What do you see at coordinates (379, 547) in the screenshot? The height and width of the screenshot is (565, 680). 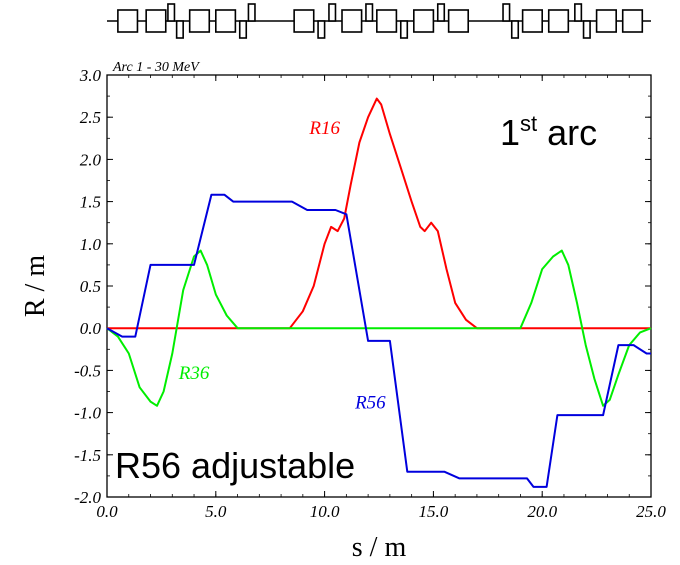 I see `x-axis-title: s / m` at bounding box center [379, 547].